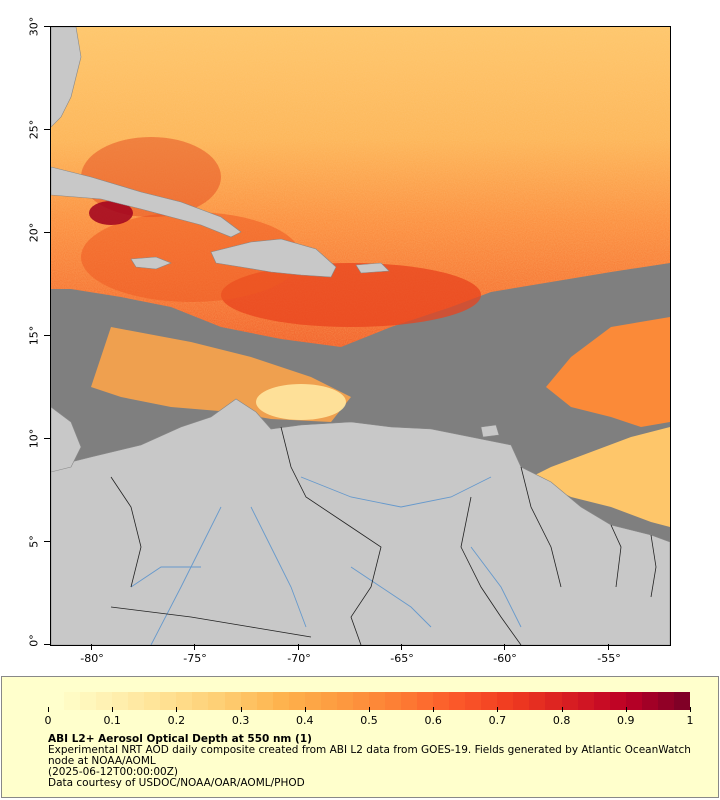  What do you see at coordinates (369, 720) in the screenshot?
I see `colorbar-label: 0.5` at bounding box center [369, 720].